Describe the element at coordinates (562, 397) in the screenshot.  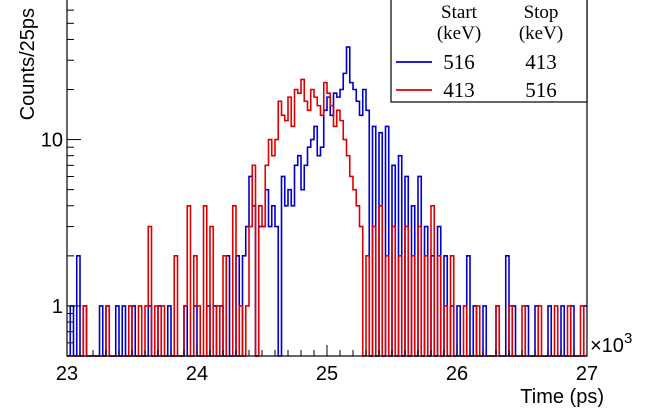
I see `x-axis-title: Time (ps)` at that location.